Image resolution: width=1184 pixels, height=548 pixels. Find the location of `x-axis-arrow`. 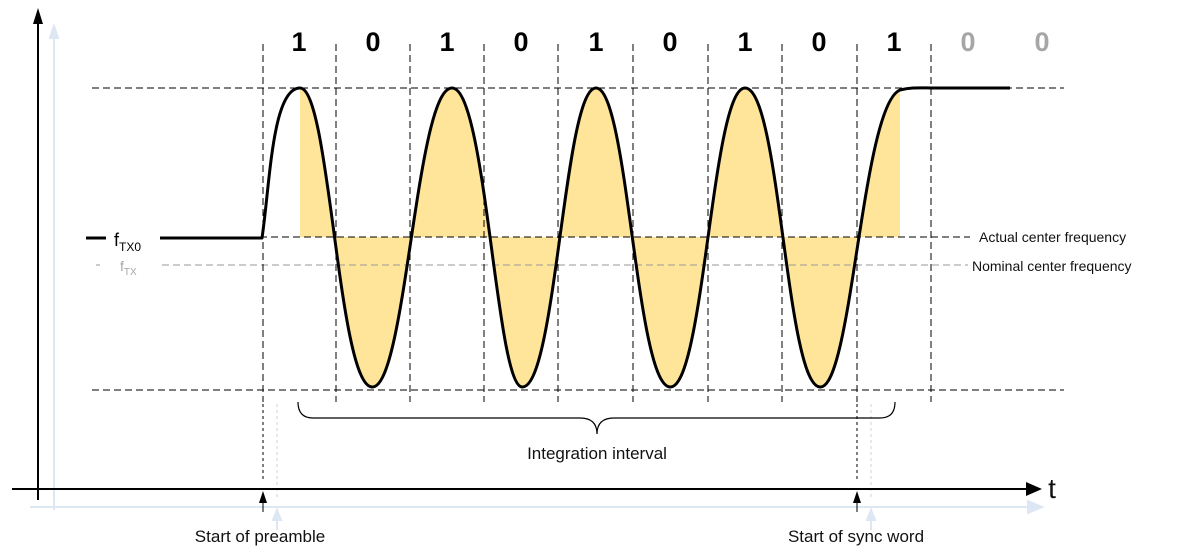

x-axis-arrow is located at coordinates (1034, 489).